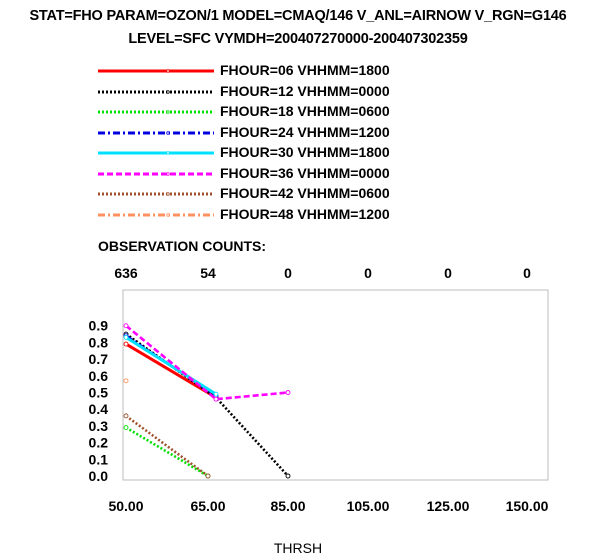 The height and width of the screenshot is (560, 596). I want to click on x-tick-label: 125.00, so click(448, 506).